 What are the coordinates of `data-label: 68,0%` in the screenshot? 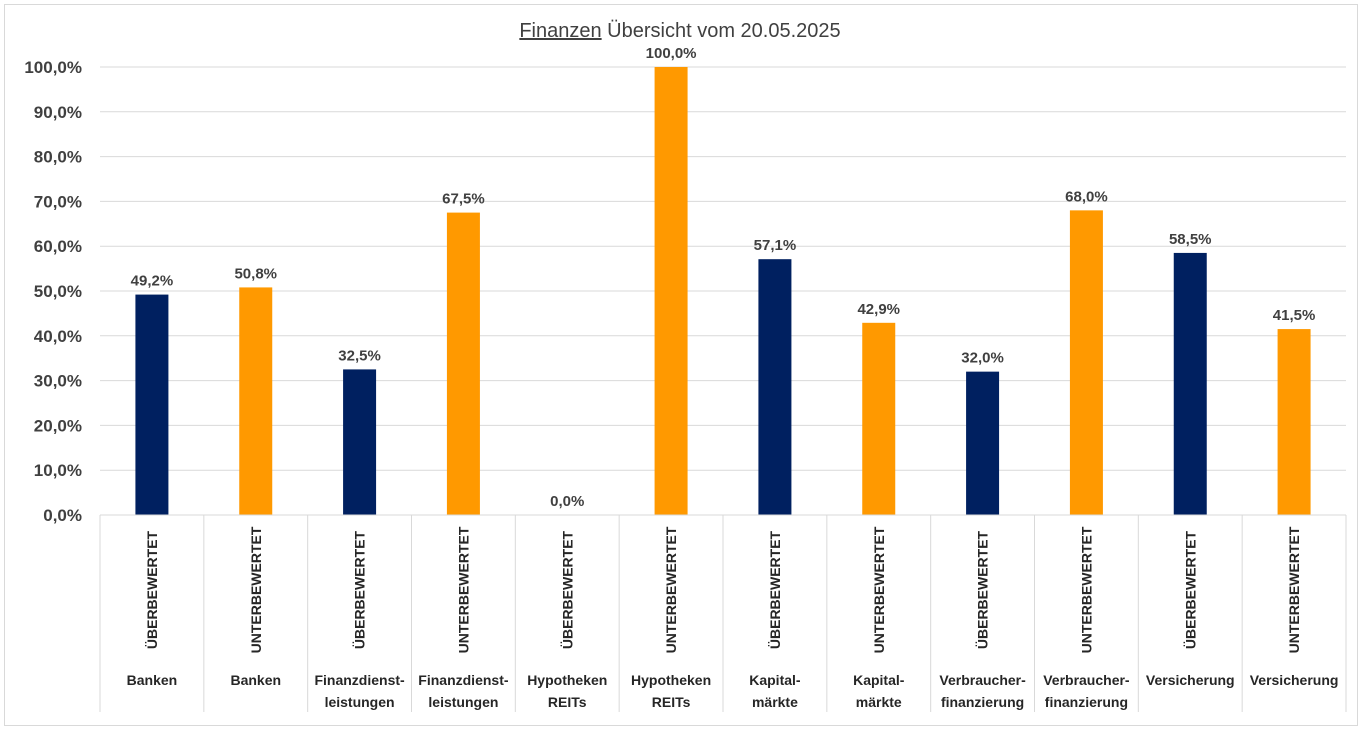 It's located at (1086, 196).